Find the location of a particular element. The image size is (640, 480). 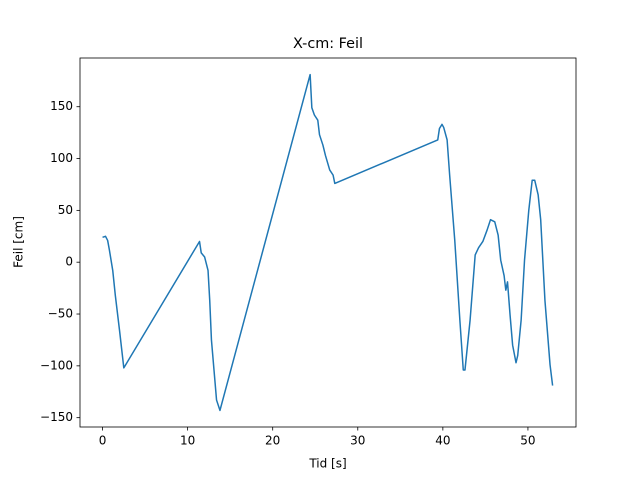

x-tick-label: 30 is located at coordinates (357, 441).